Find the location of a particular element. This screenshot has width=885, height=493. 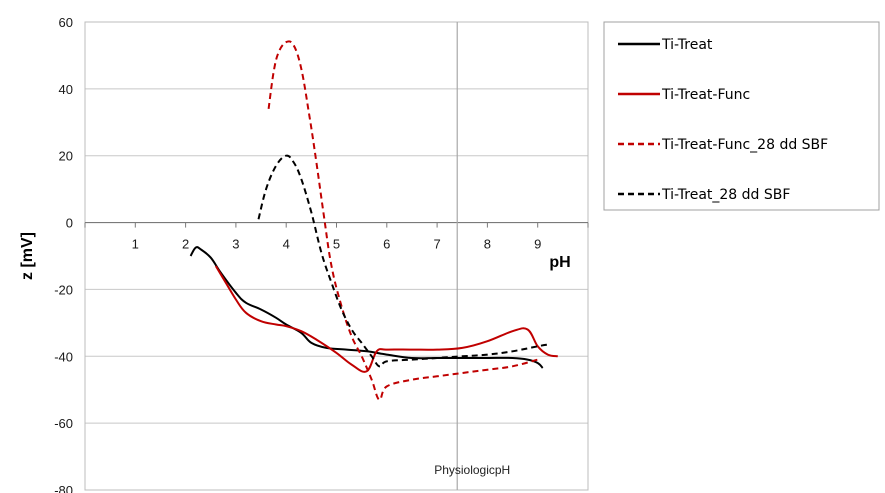

y-tick-label: -60 is located at coordinates (63, 423).